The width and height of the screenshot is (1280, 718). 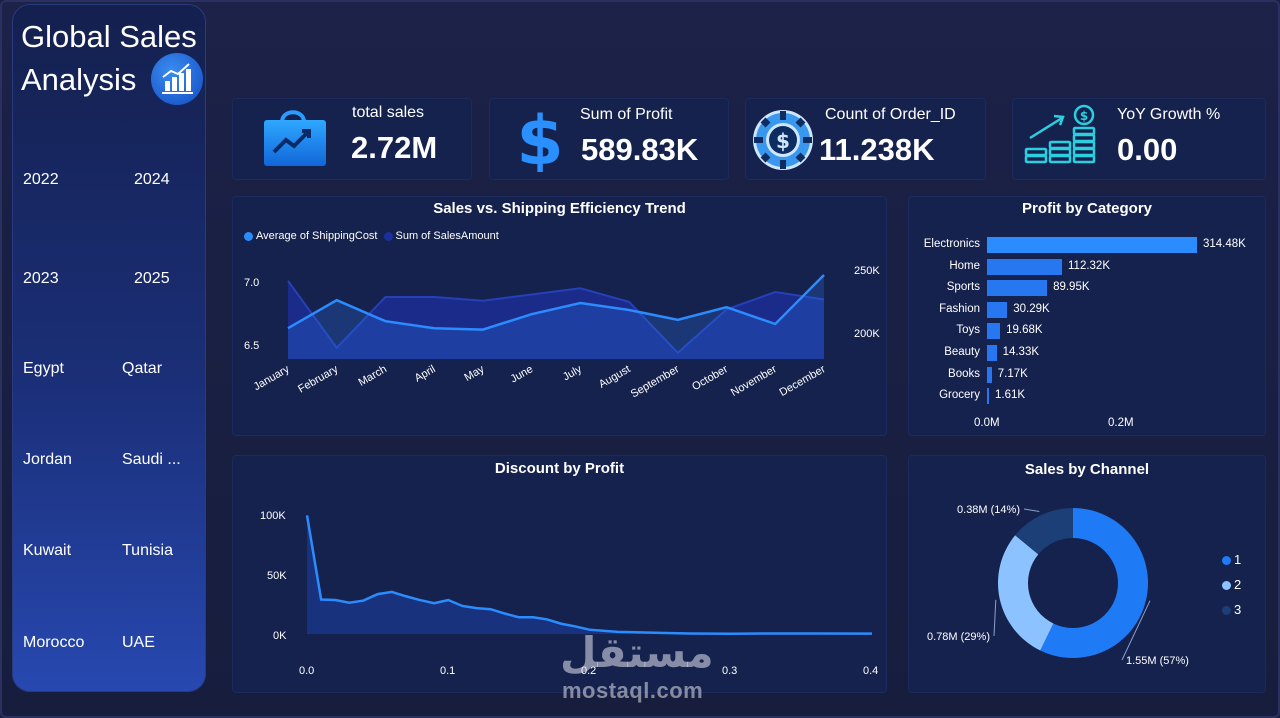 I want to click on kpi-label: Sum of Profit, so click(x=626, y=114).